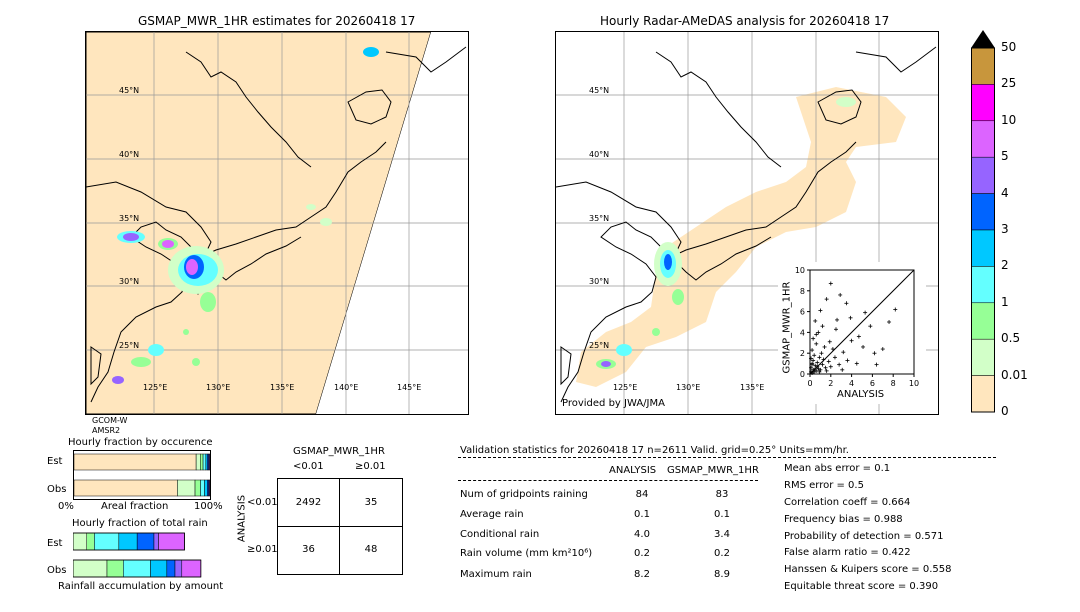  What do you see at coordinates (713, 470) in the screenshot?
I see `col-gsmap: GSMAP_MWR_1HR` at bounding box center [713, 470].